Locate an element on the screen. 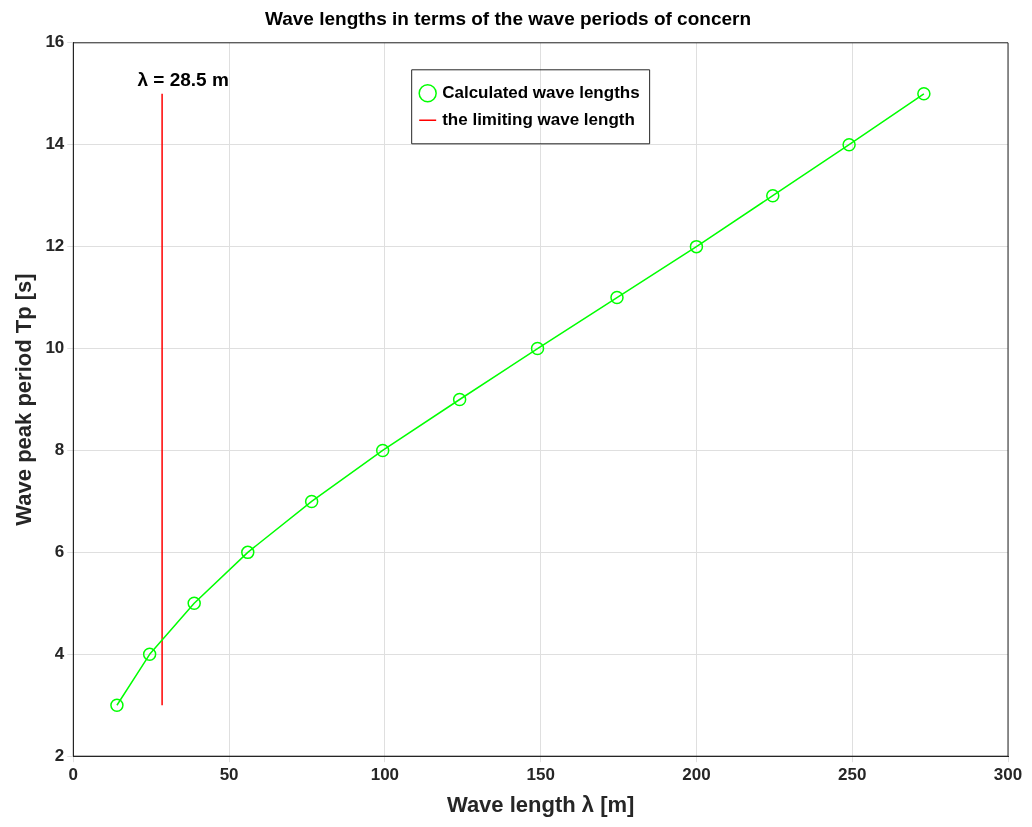 Image resolution: width=1032 pixels, height=827 pixels. x-tick-label: 0 is located at coordinates (73, 775).